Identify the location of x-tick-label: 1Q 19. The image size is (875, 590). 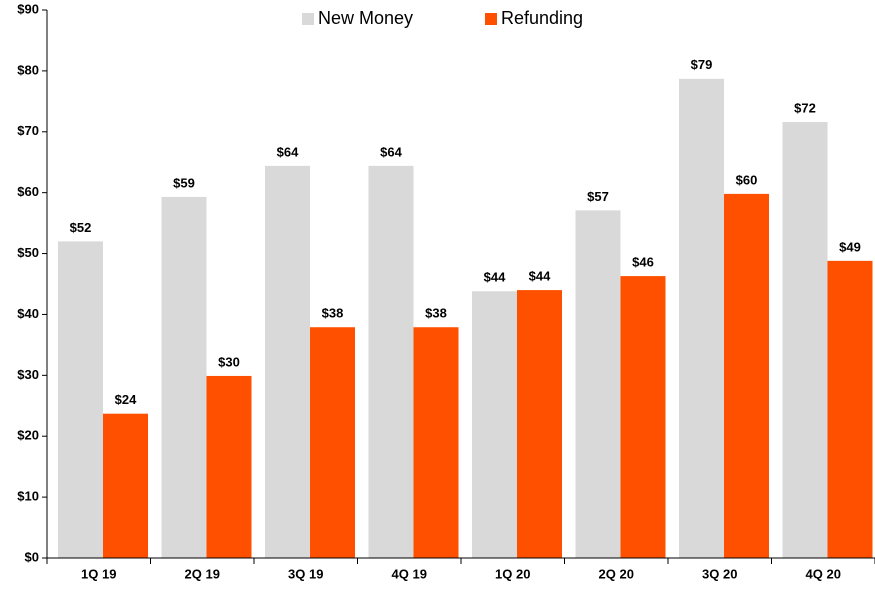
(98, 573).